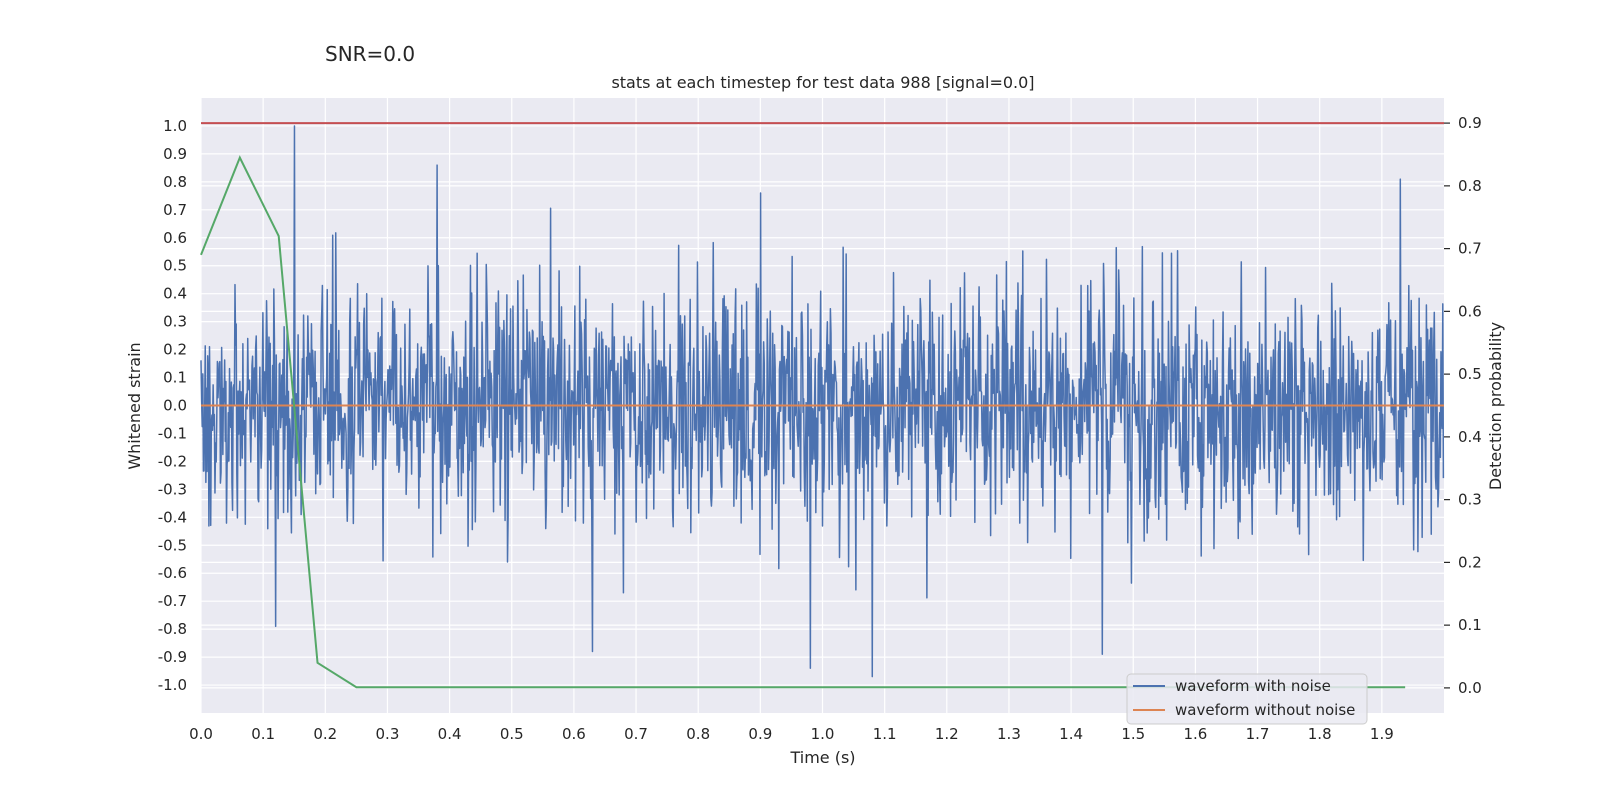 Image resolution: width=1600 pixels, height=800 pixels. Describe the element at coordinates (172, 461) in the screenshot. I see `y-tick-label: -0.2` at that location.